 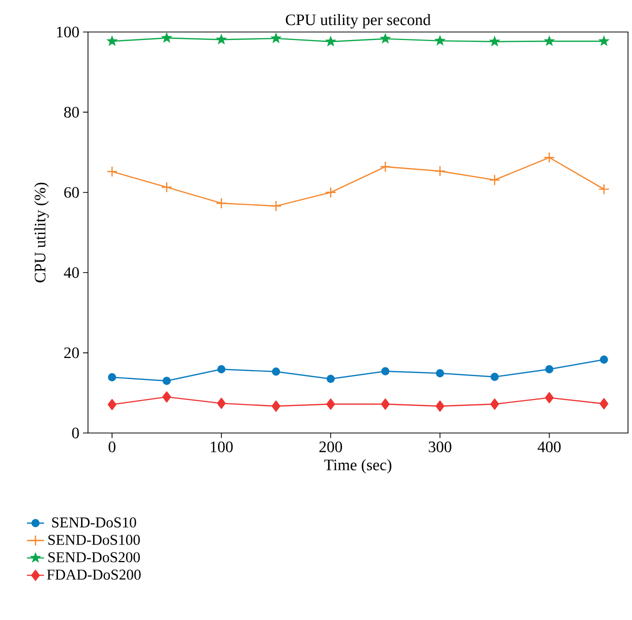 What do you see at coordinates (330, 447) in the screenshot?
I see `x-tick-label: 200` at bounding box center [330, 447].